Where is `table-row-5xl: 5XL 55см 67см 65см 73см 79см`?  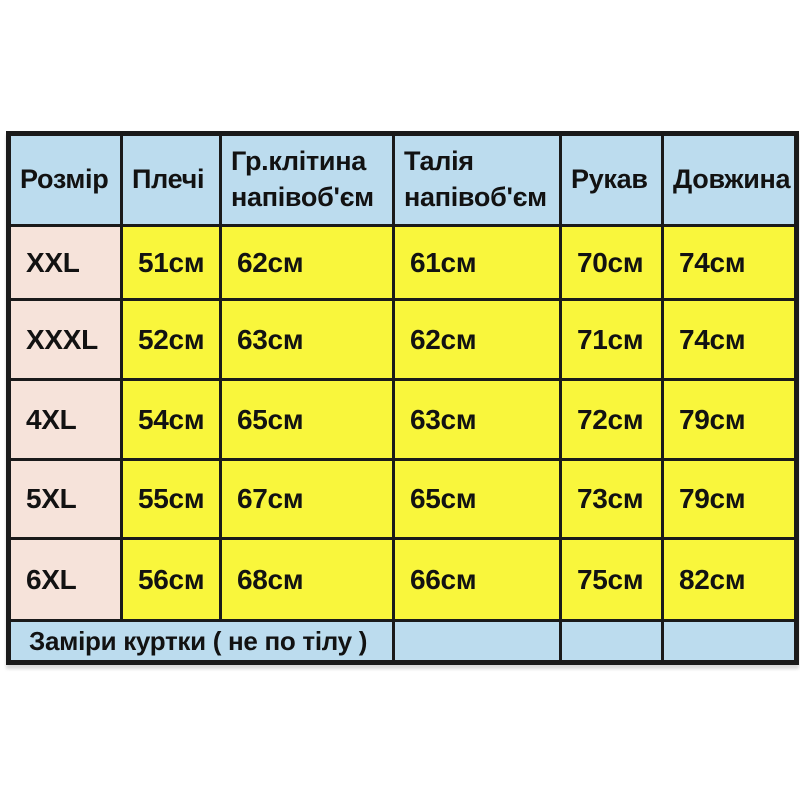 table-row-5xl: 5XL 55см 67см 65см 73см 79см is located at coordinates (402, 499).